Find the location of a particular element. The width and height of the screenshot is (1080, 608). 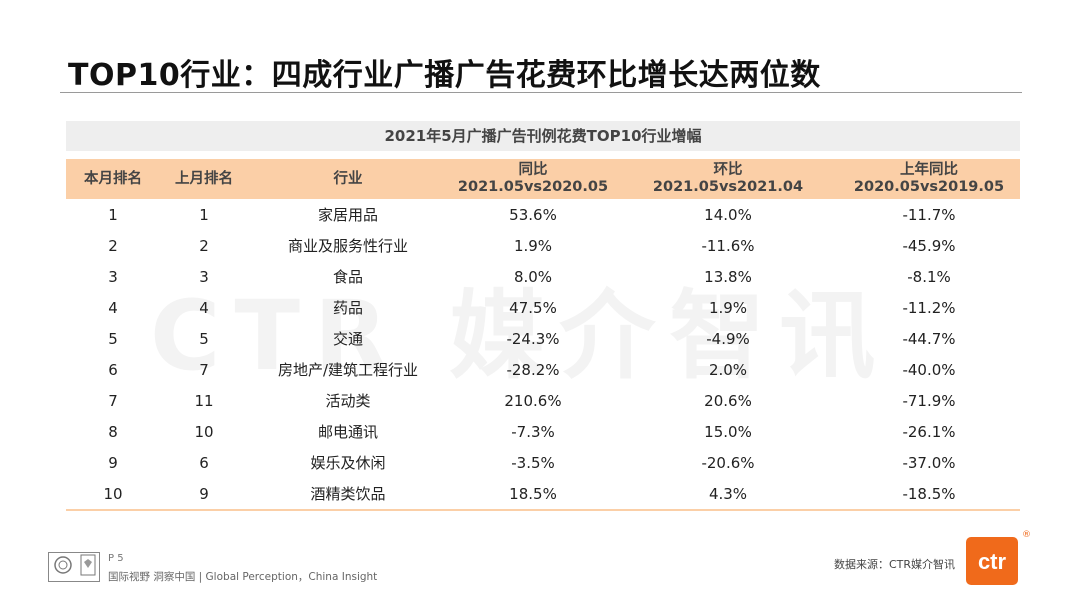

table-row: 2 2 商业及服务性行业 1.9% -11.6% -45.9% is located at coordinates (543, 245).